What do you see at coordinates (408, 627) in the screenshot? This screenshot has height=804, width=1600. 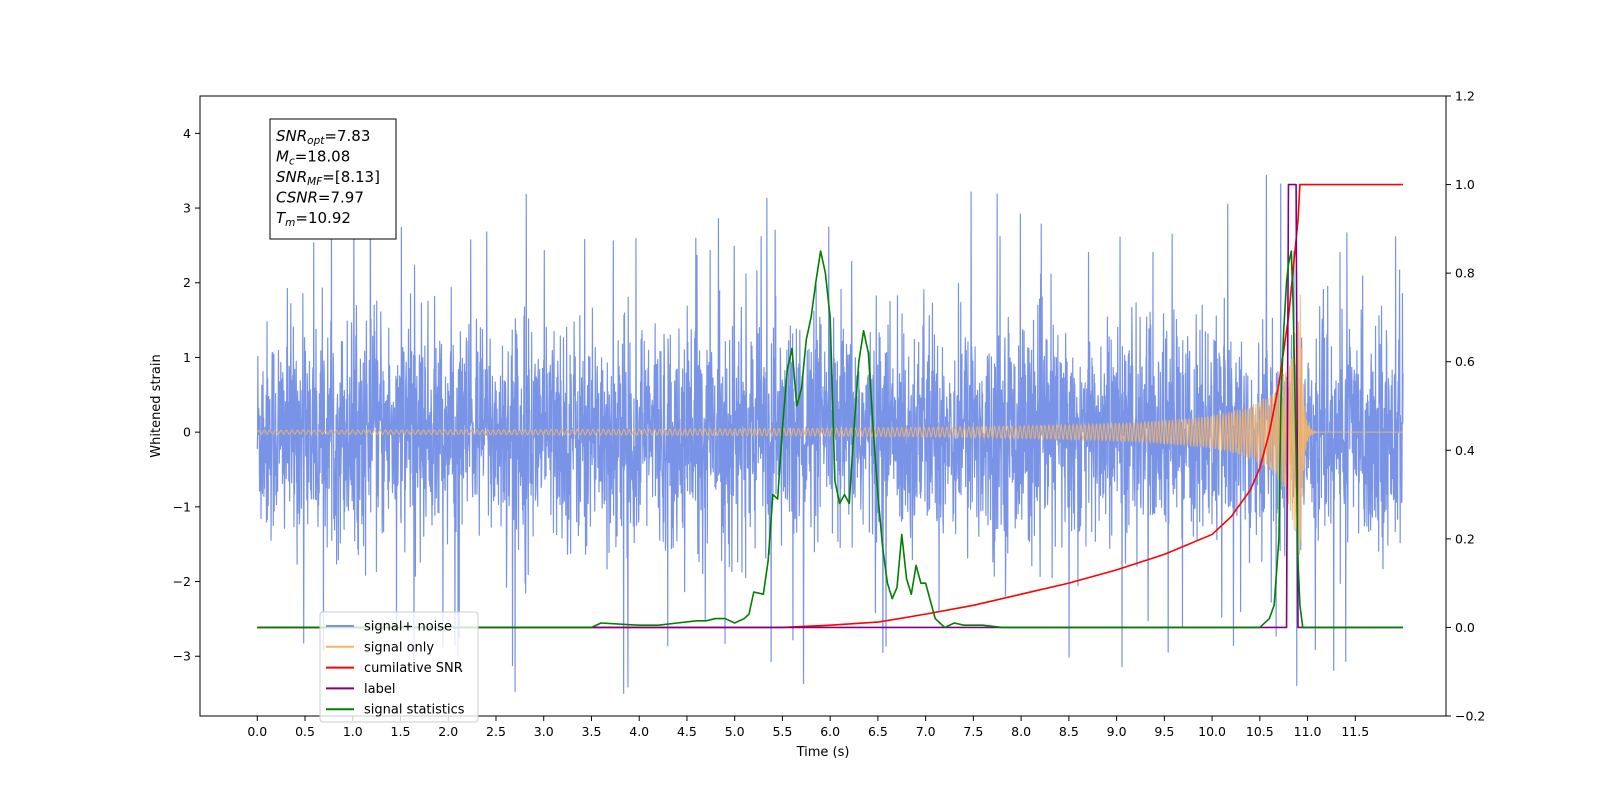 I see `legend-label: signal+ noise` at bounding box center [408, 627].